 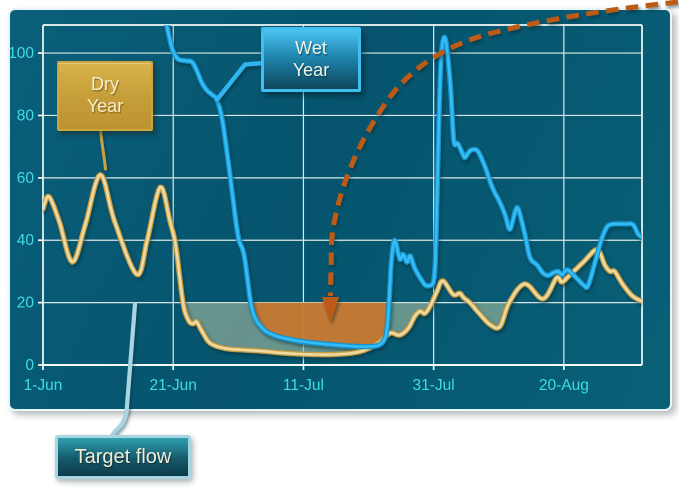 What do you see at coordinates (26, 178) in the screenshot?
I see `y-tick-label: 60` at bounding box center [26, 178].